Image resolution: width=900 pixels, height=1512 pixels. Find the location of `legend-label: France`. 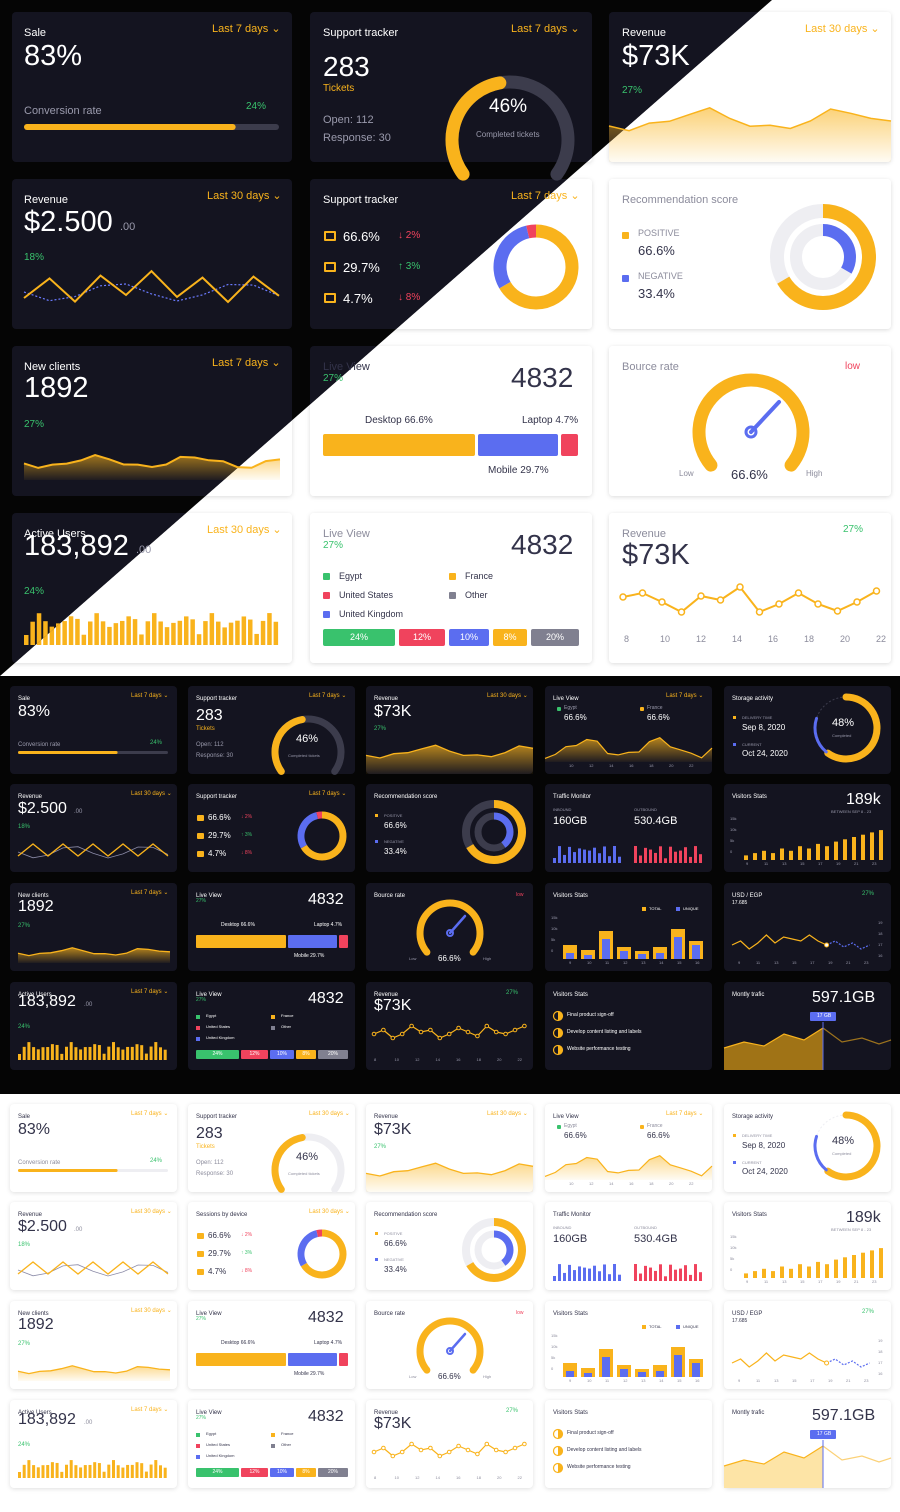

legend-label: France is located at coordinates (655, 1126).